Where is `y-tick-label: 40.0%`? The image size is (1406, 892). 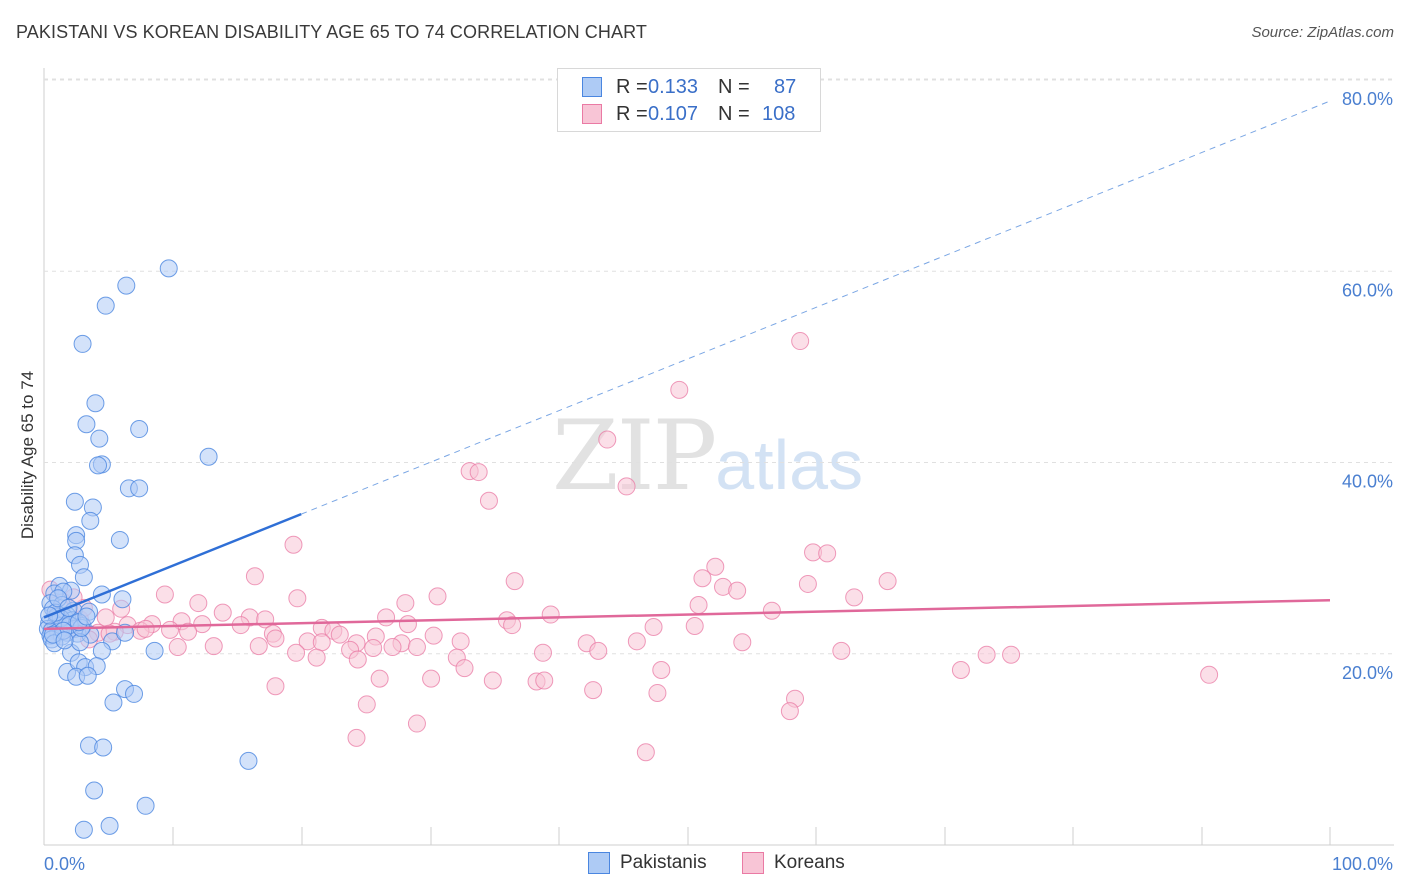 y-tick-label: 40.0% is located at coordinates (1367, 482).